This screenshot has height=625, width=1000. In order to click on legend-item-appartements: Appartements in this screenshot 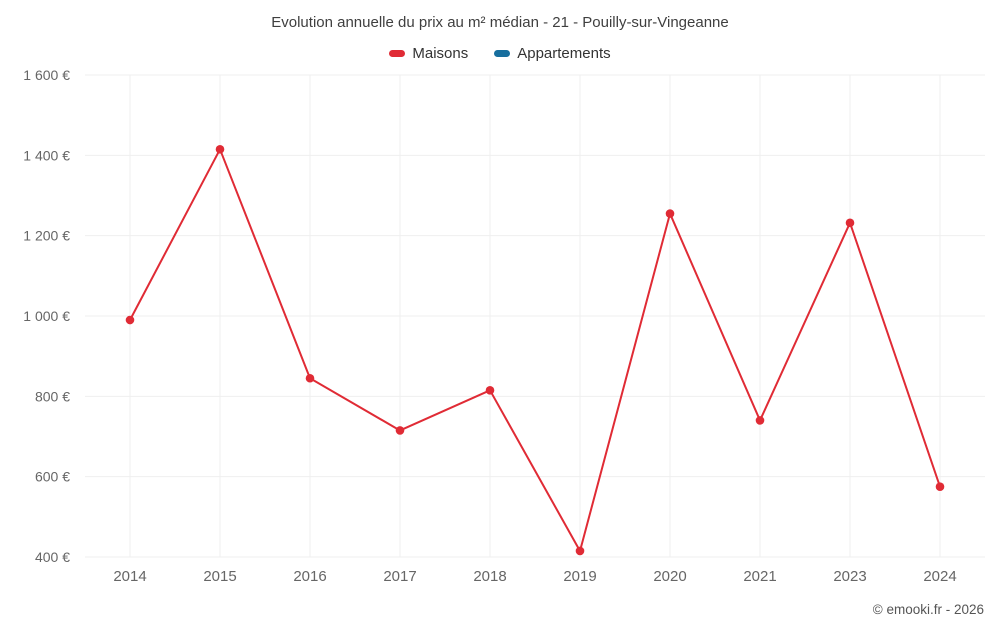, I will do `click(552, 53)`.